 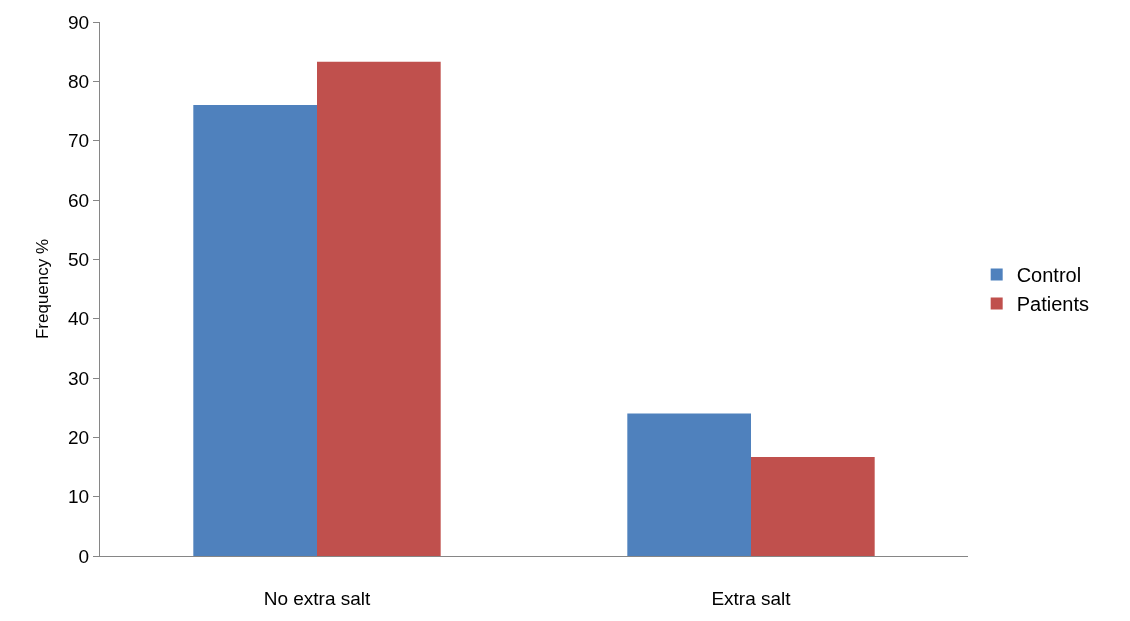 What do you see at coordinates (79, 22) in the screenshot?
I see `y-tick-label: 90` at bounding box center [79, 22].